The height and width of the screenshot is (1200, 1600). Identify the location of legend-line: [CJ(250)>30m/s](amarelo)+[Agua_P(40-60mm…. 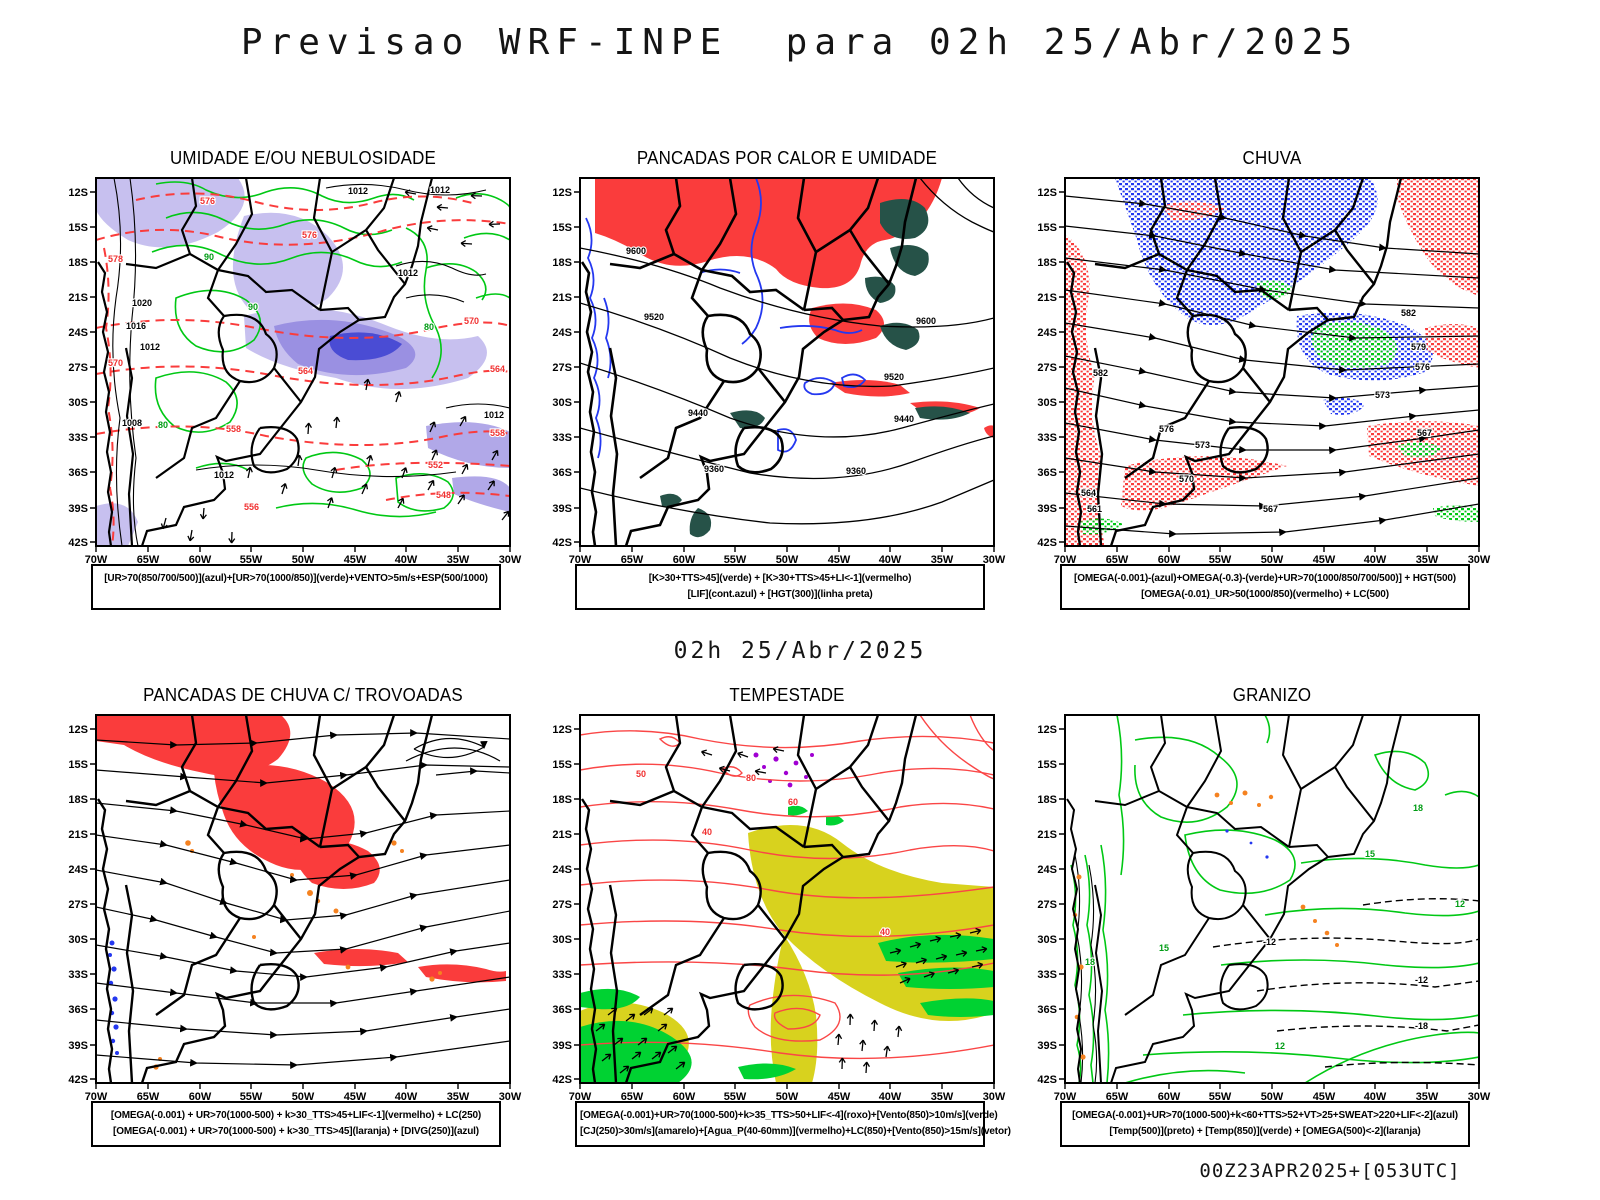
(795, 1131).